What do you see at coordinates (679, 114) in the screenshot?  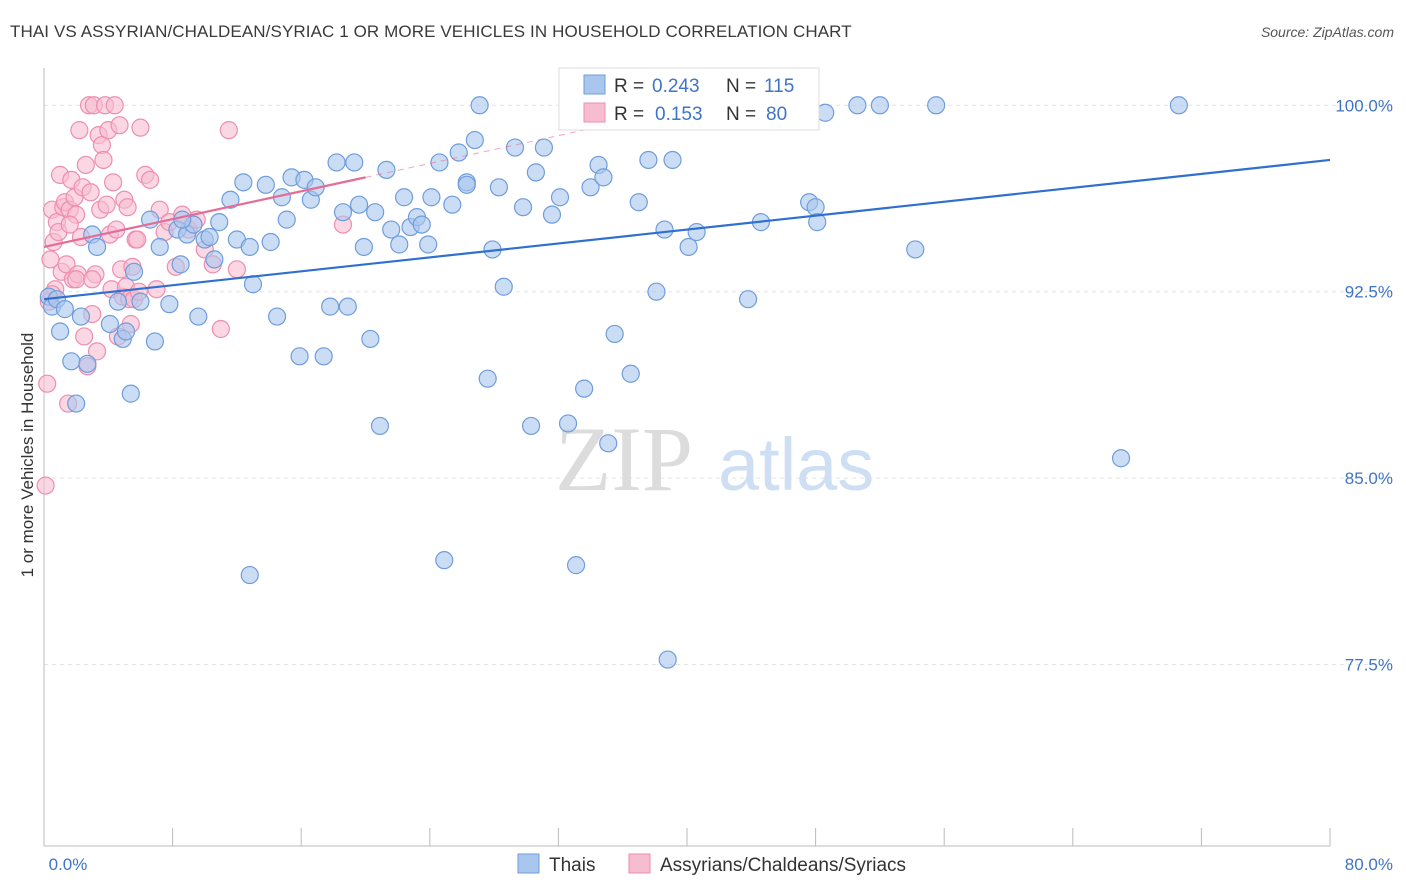 I see `legend-r-value-assyrians: 0.153` at bounding box center [679, 114].